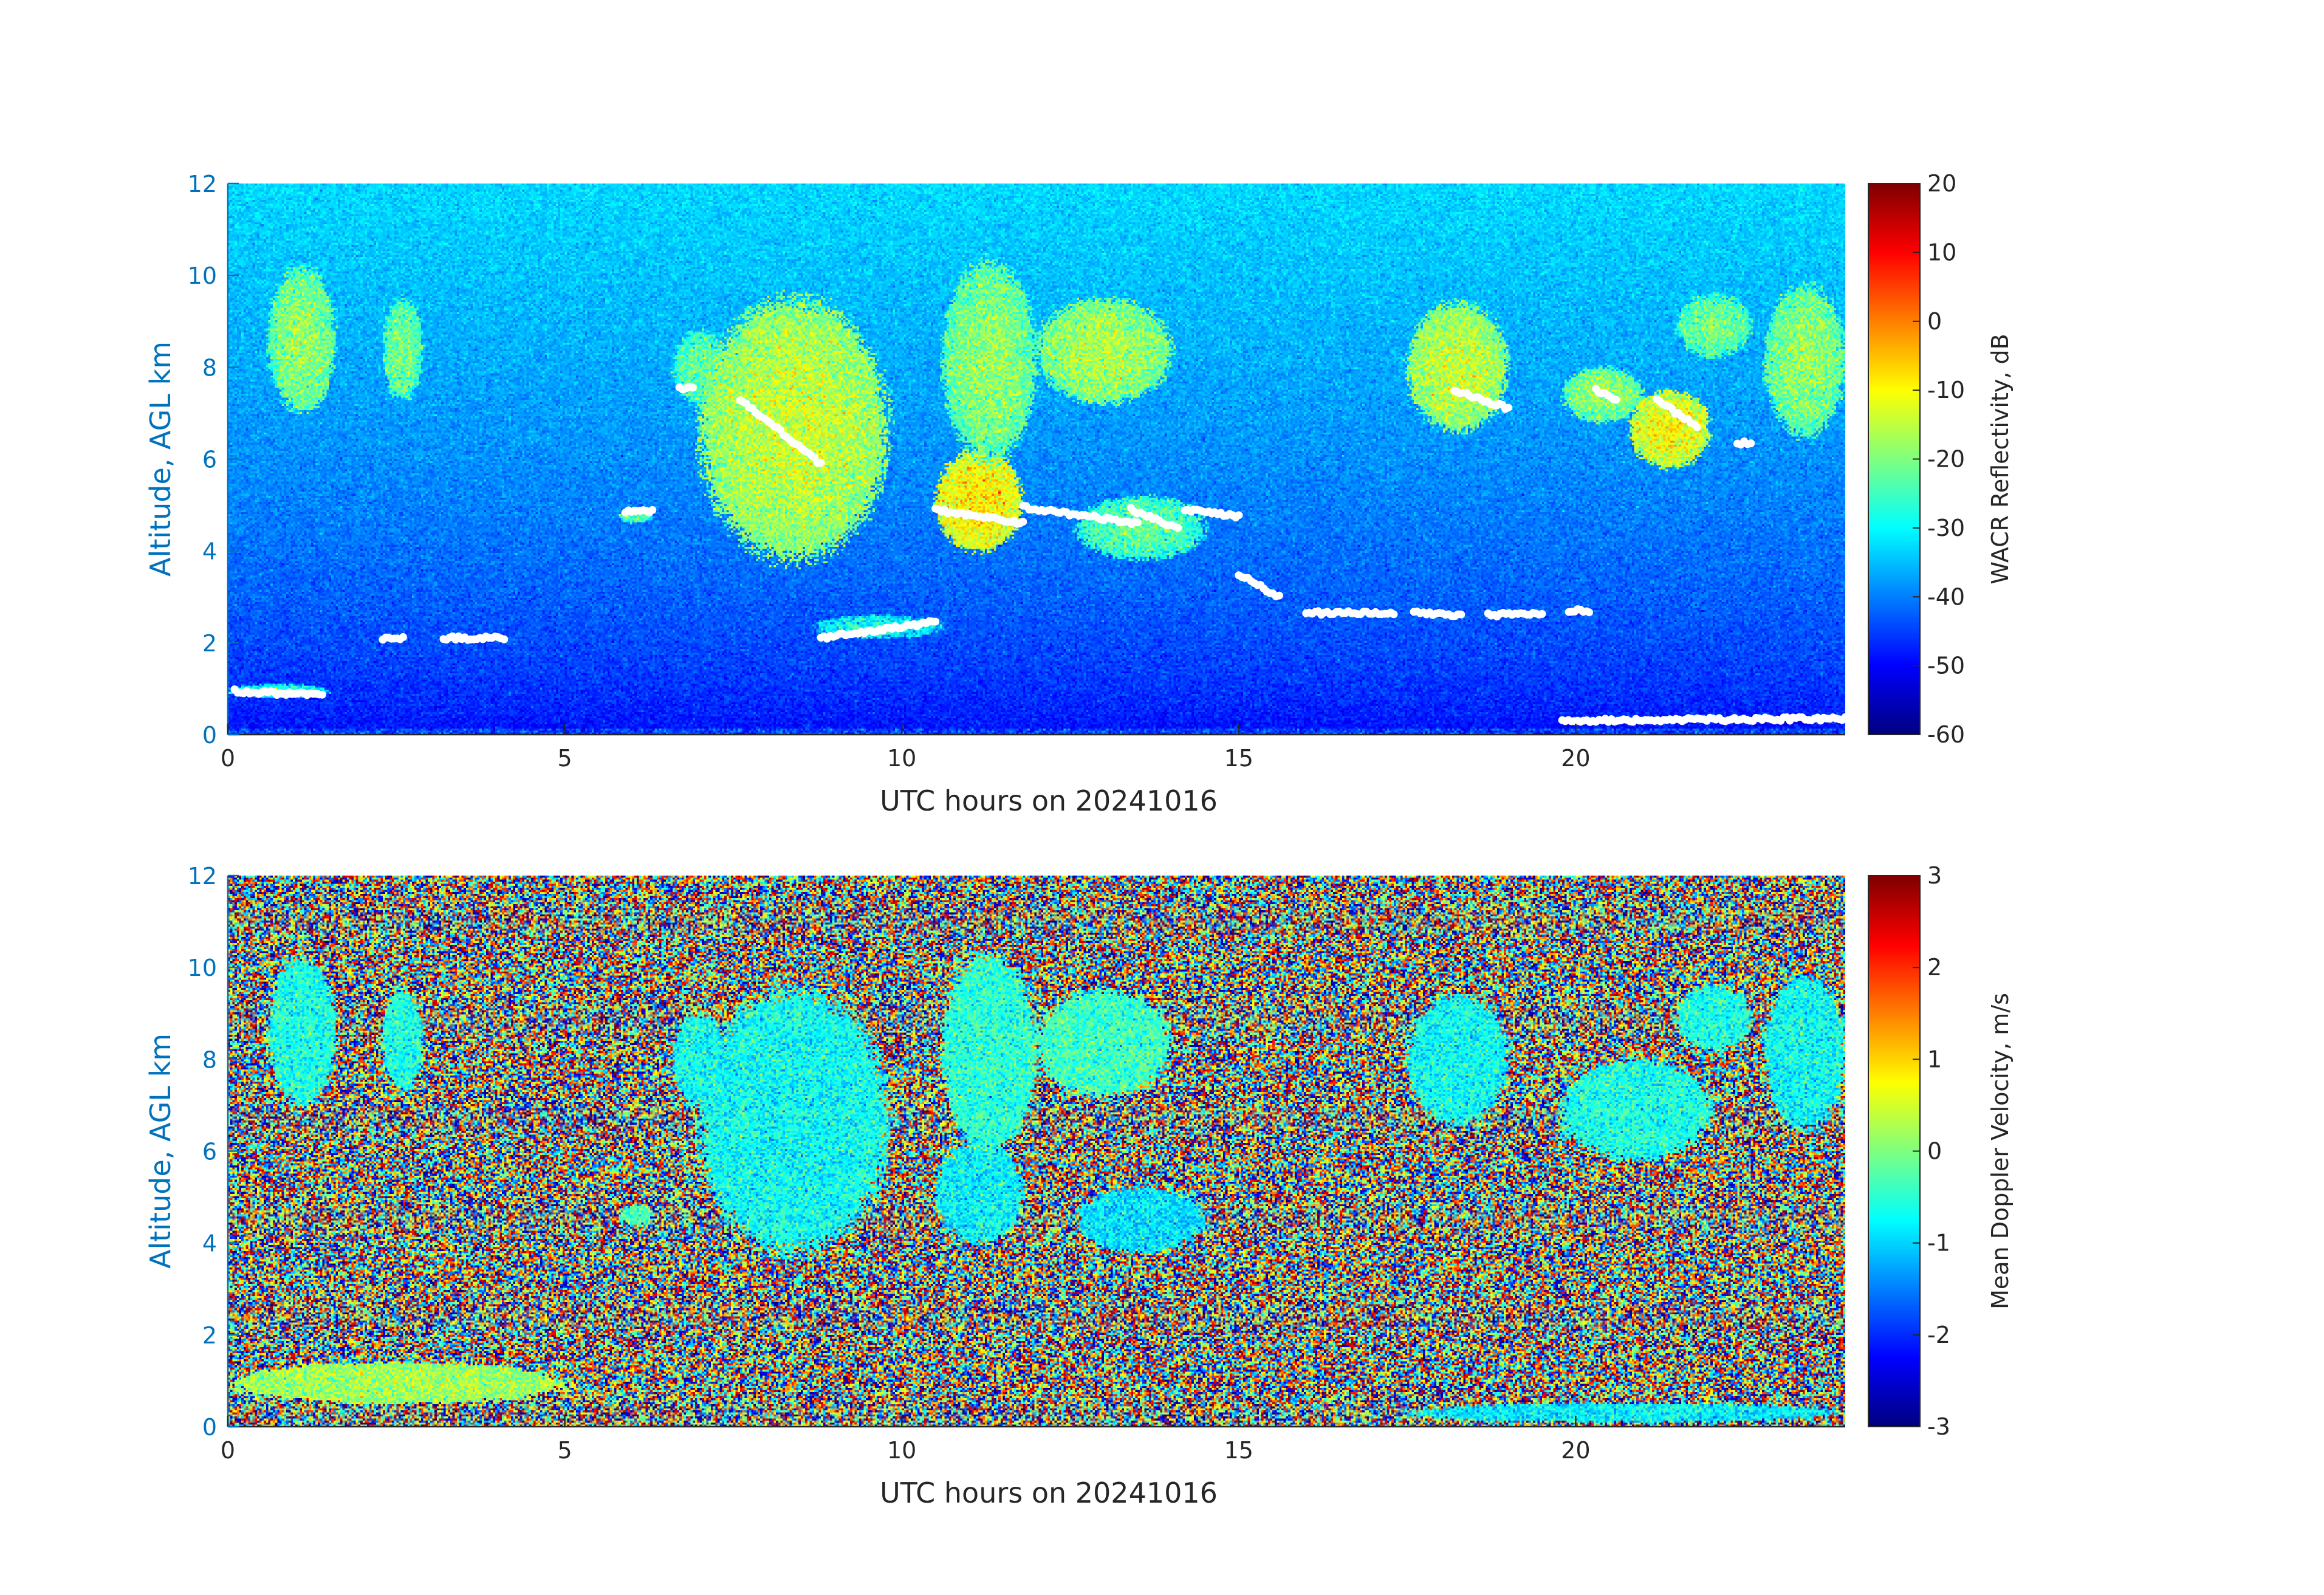  I want to click on colorbar-tick-label: -1, so click(1939, 1243).